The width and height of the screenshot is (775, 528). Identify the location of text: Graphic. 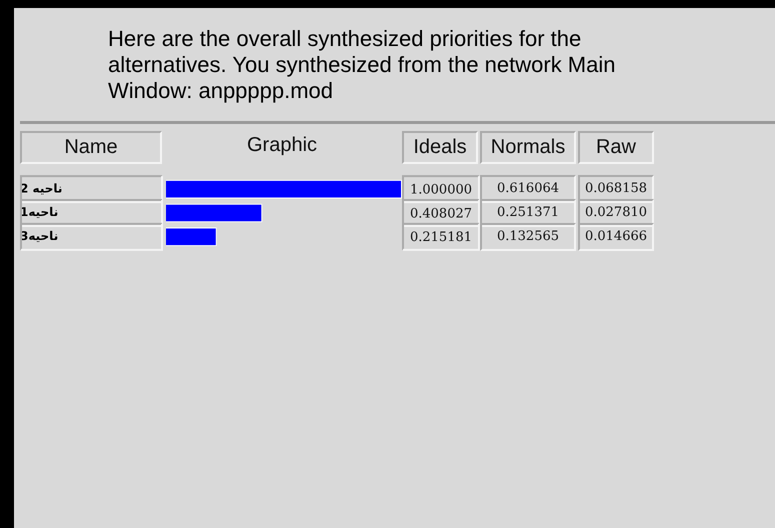
(282, 145).